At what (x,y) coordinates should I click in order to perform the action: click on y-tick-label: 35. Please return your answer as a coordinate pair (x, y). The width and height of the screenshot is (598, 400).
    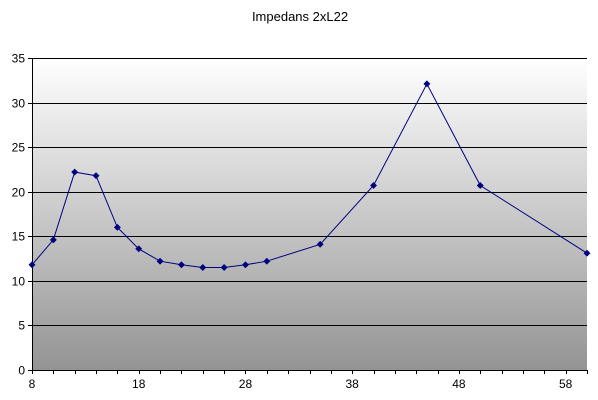
    Looking at the image, I should click on (19, 59).